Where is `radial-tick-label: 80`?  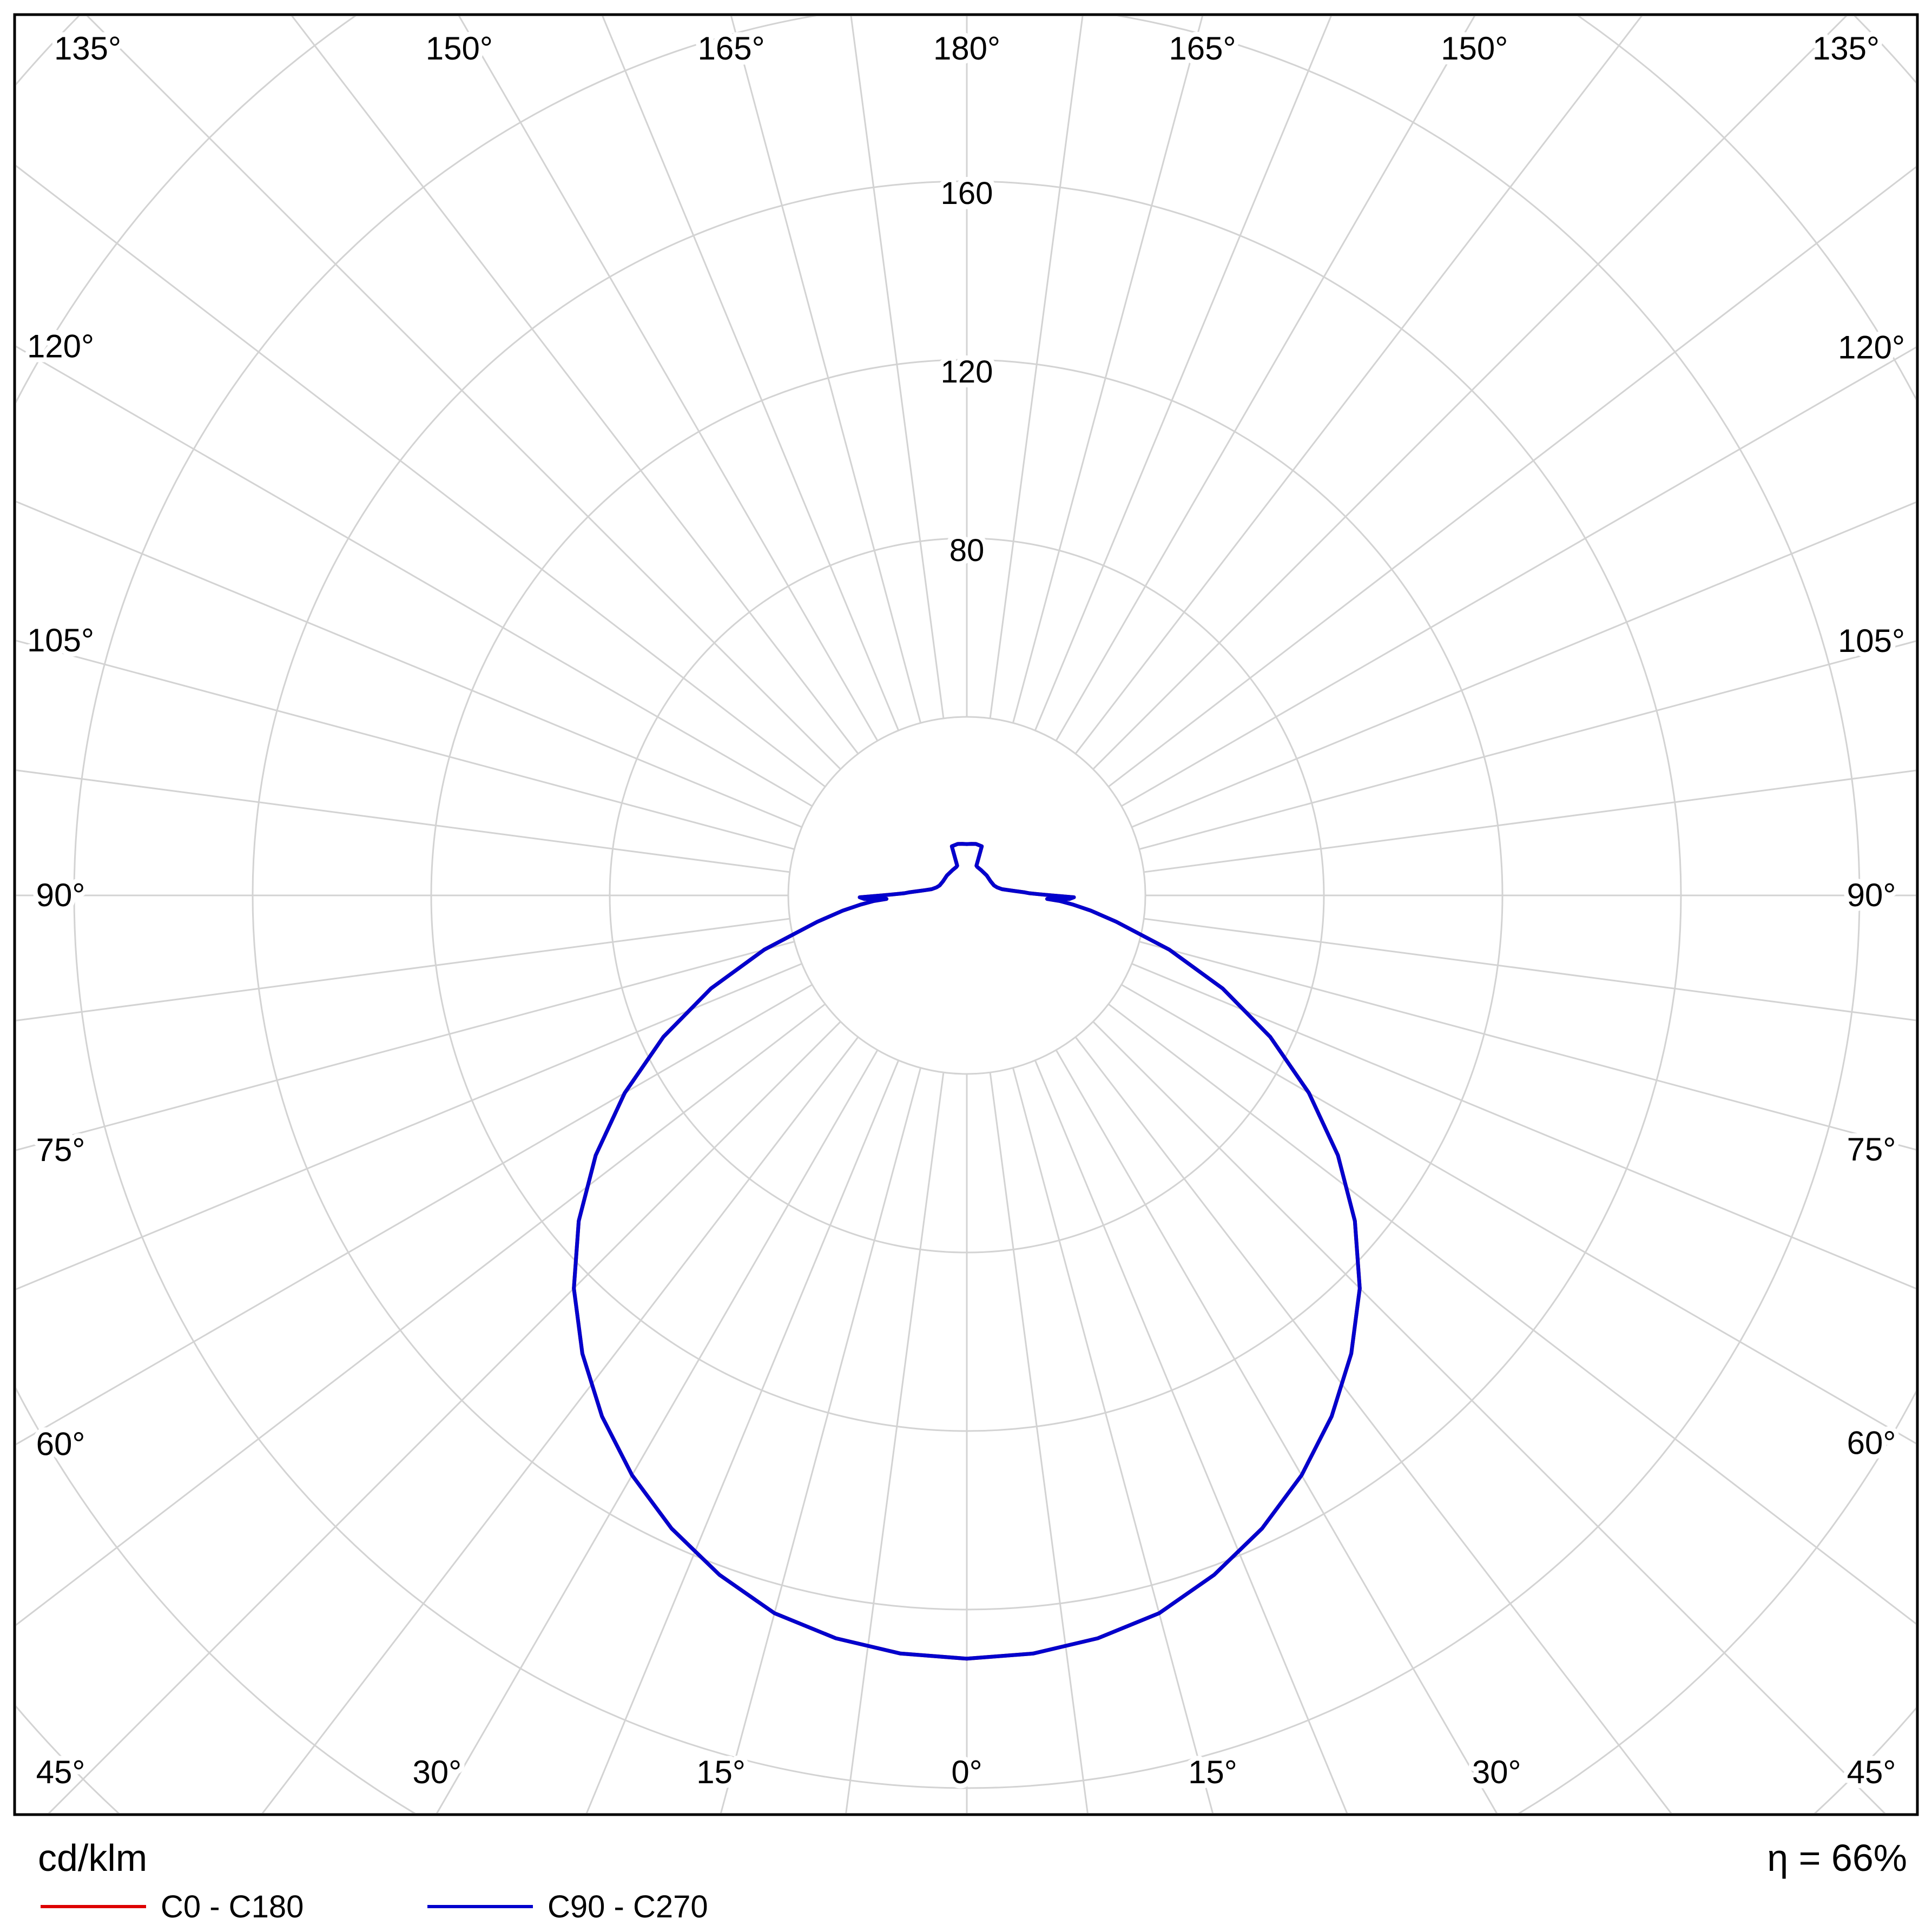
radial-tick-label: 80 is located at coordinates (967, 550).